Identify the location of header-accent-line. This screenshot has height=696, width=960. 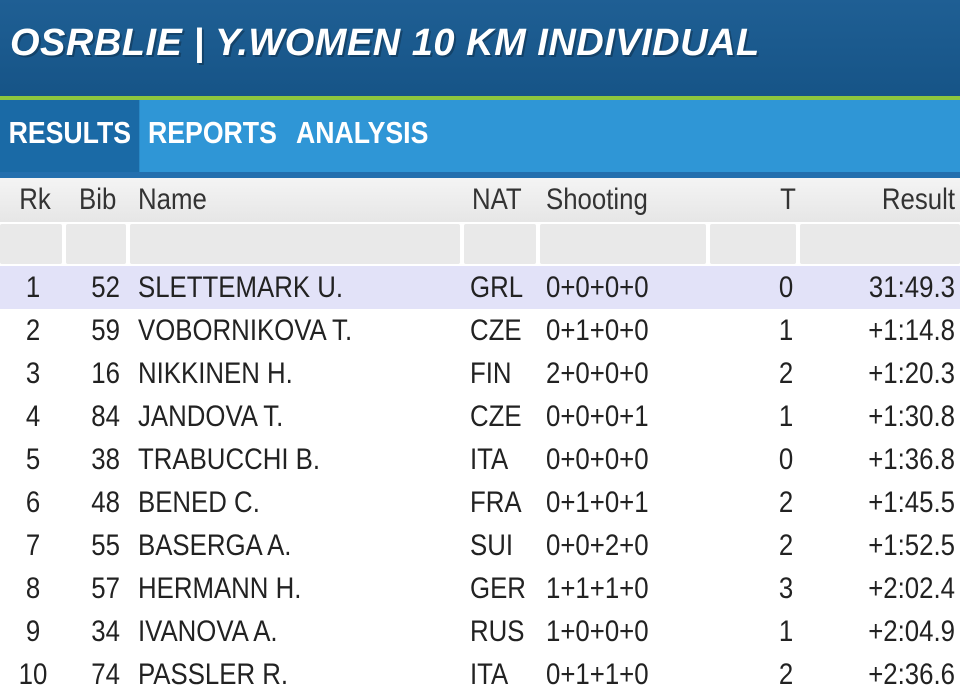
(480, 98).